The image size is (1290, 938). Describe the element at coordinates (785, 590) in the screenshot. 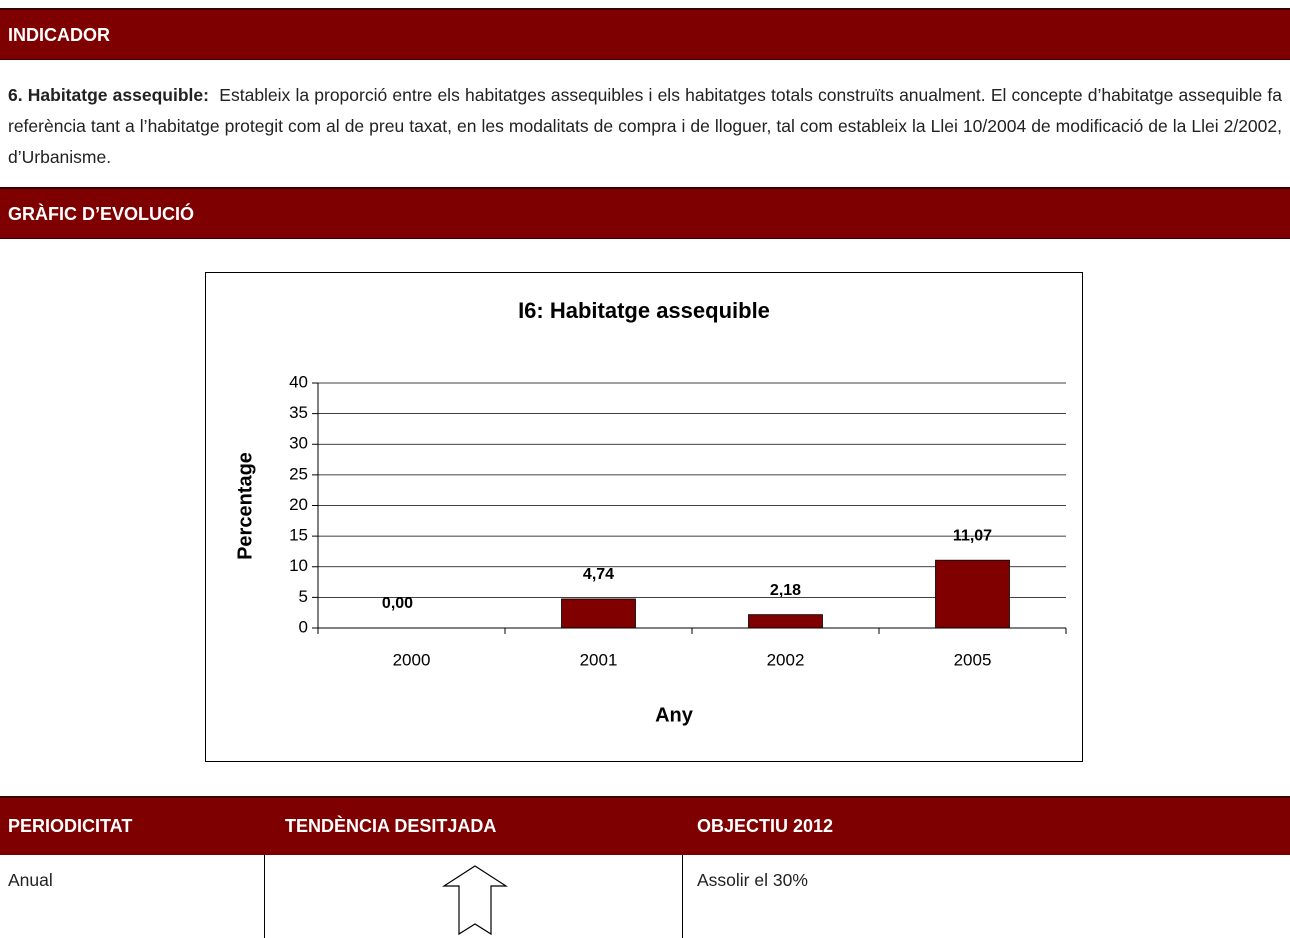

I see `value-label: 2,18` at that location.